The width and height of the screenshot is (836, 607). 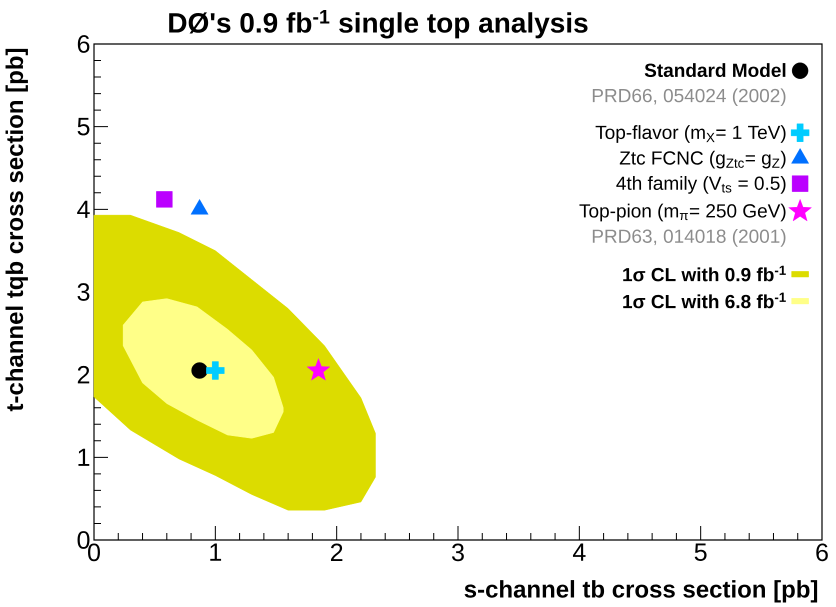 I want to click on chart-title: DØ's 0.9 fb$^{-1}$ single top analysis, so click(x=378, y=24).